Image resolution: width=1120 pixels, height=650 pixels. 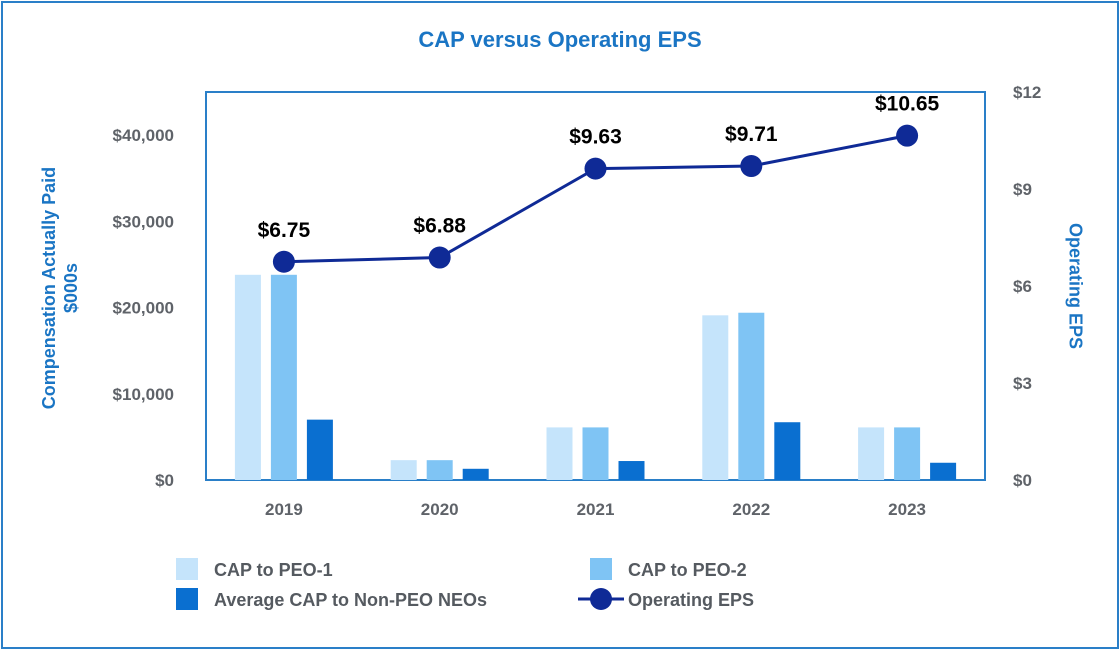 What do you see at coordinates (601, 599) in the screenshot?
I see `legend-operating-eps-marker` at bounding box center [601, 599].